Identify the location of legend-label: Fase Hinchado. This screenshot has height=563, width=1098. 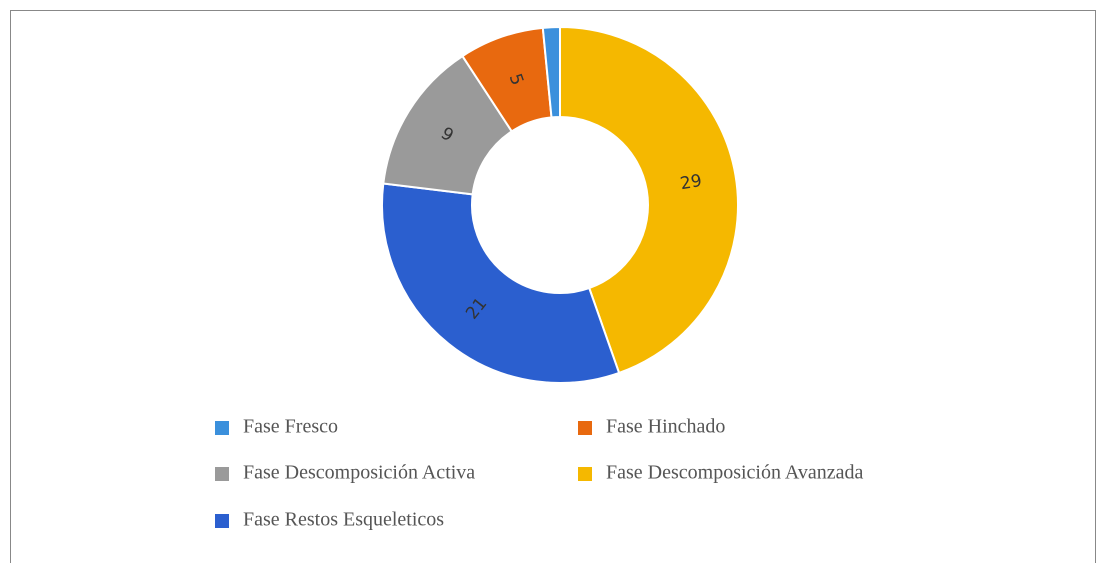
(665, 427).